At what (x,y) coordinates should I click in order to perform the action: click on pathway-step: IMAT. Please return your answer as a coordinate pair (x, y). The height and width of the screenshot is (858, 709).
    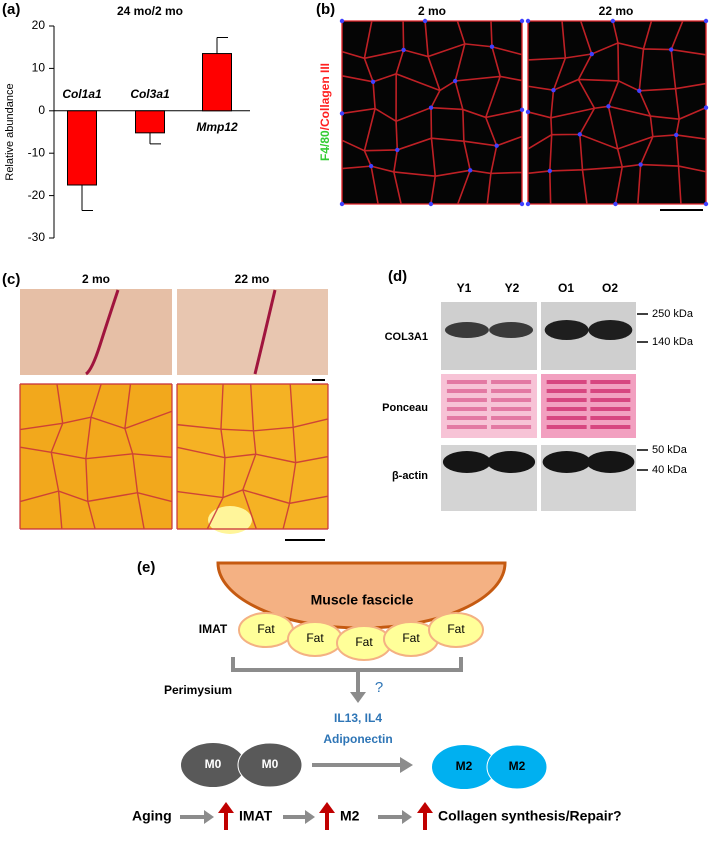
    Looking at the image, I should click on (256, 816).